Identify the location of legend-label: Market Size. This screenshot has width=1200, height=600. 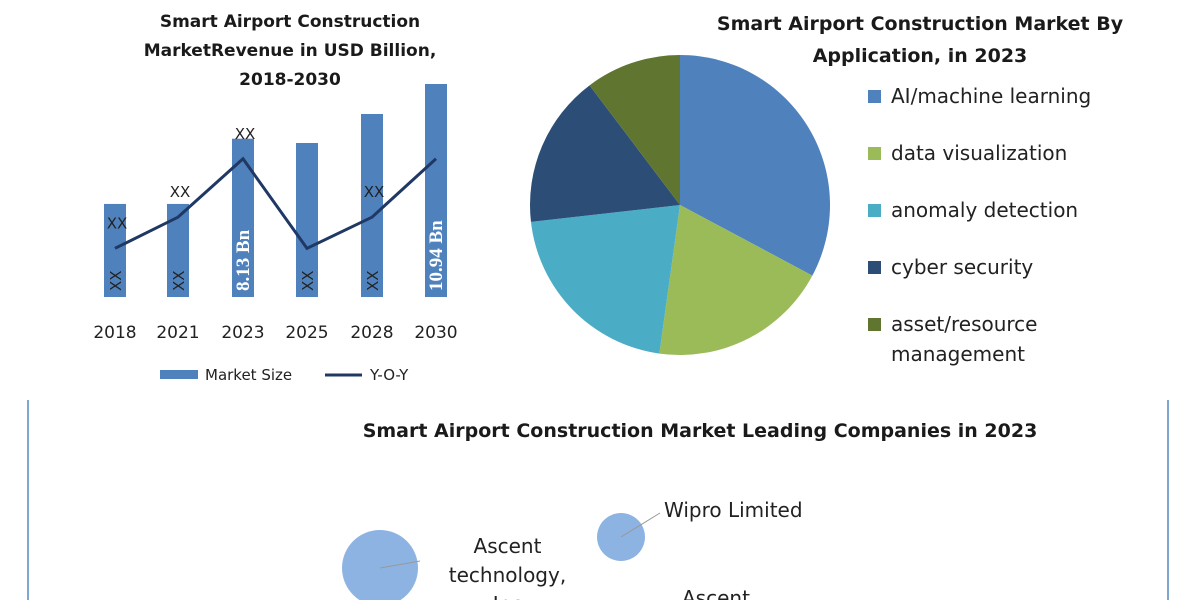
(248, 375).